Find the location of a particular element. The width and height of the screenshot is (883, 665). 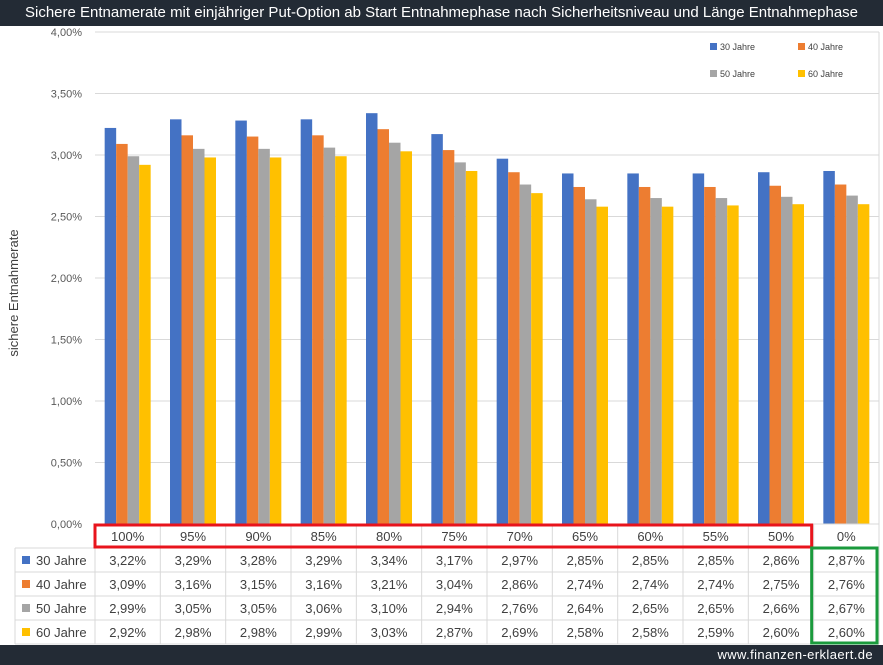

category-label: 95% is located at coordinates (193, 536).